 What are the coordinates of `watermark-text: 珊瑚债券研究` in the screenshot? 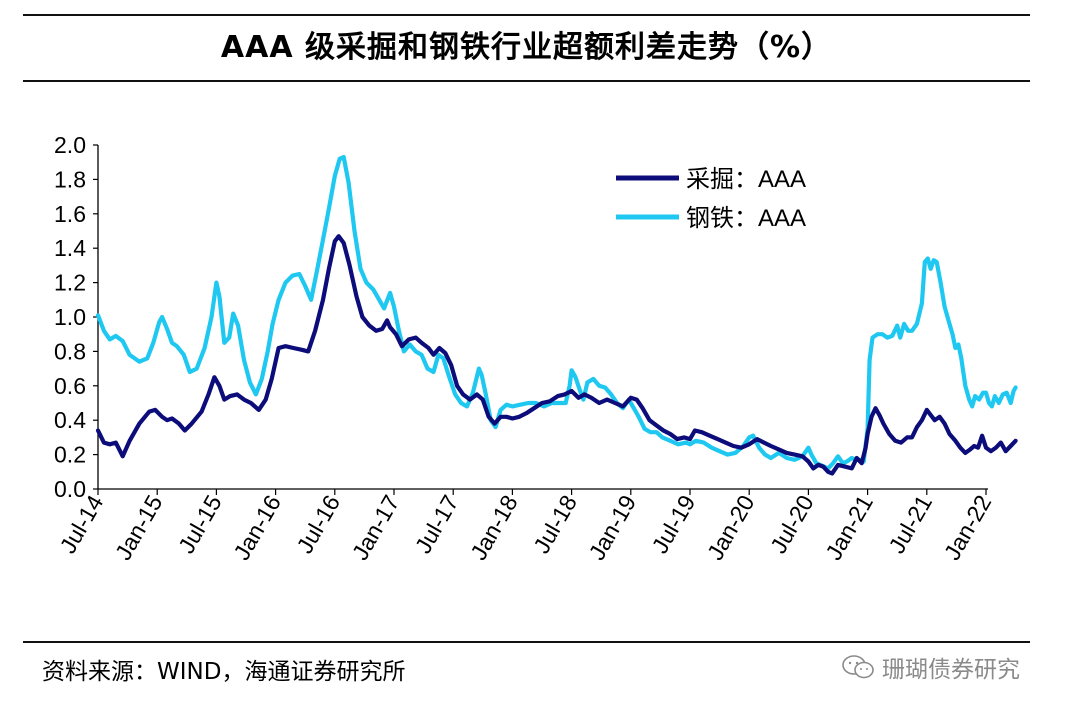 It's located at (951, 670).